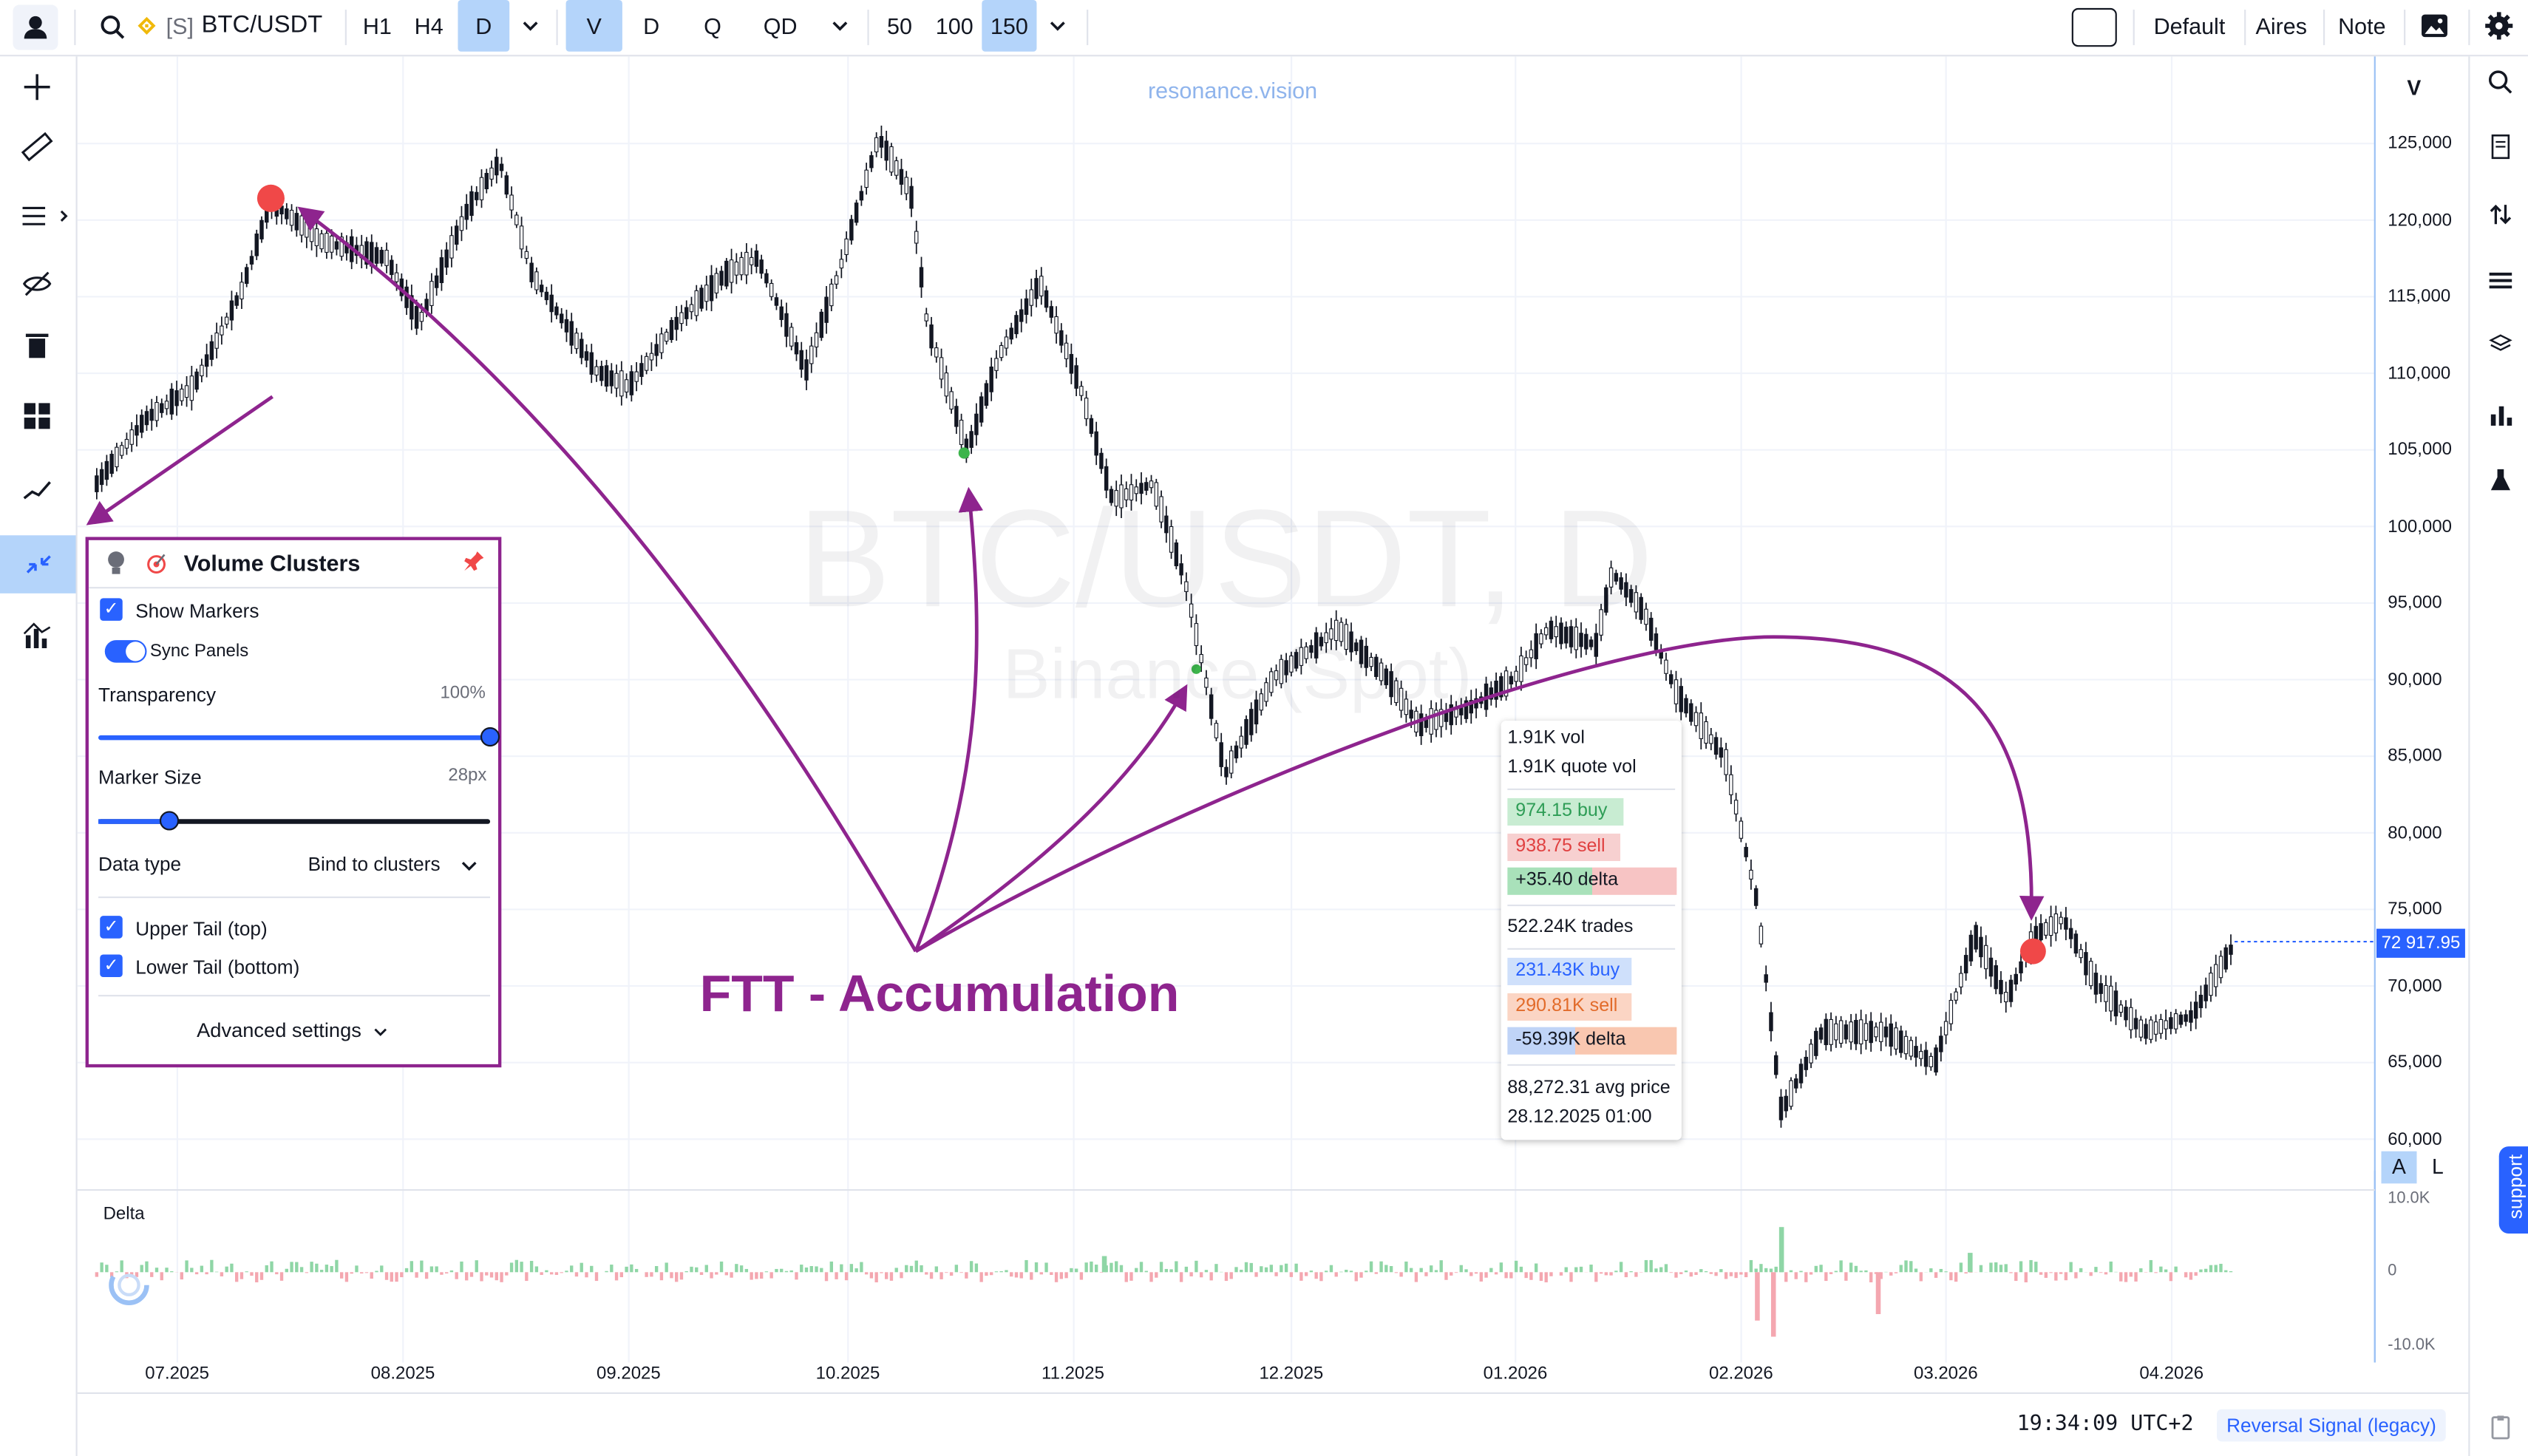 The image size is (2528, 1456). What do you see at coordinates (2501, 417) in the screenshot?
I see `chart-bars-icon` at bounding box center [2501, 417].